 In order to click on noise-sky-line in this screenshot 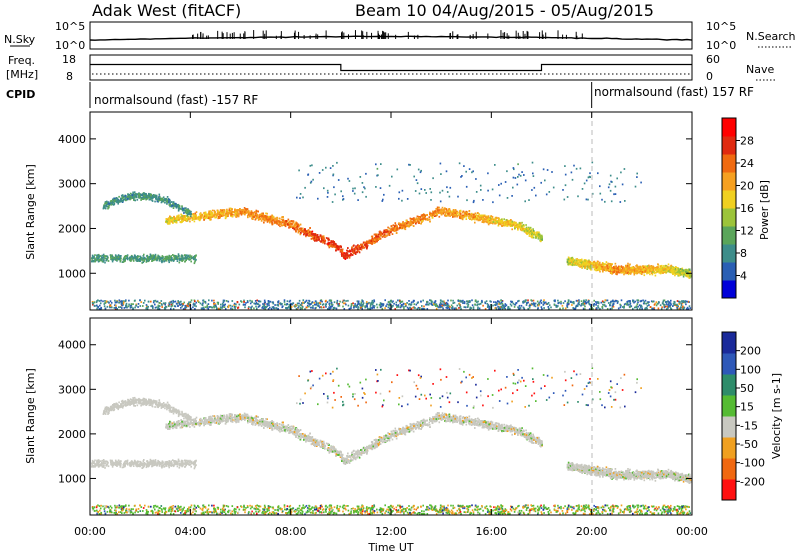, I will do `click(391, 38)`.